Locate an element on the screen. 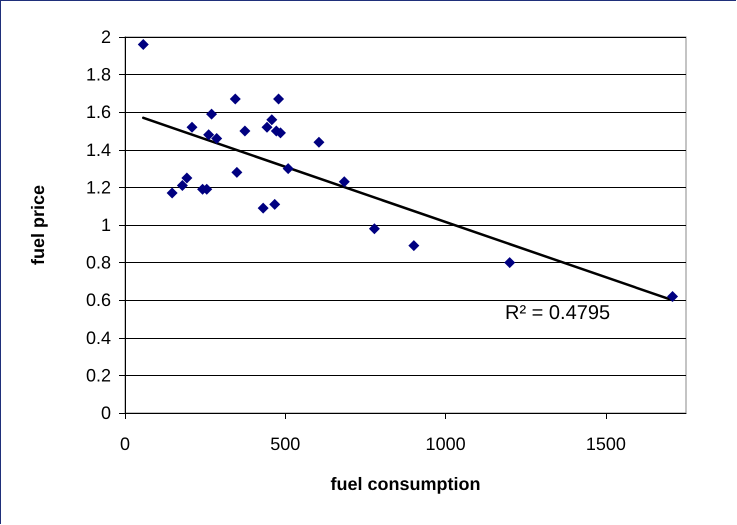 This screenshot has width=737, height=525. y-tick-label: 0 is located at coordinates (105, 413).